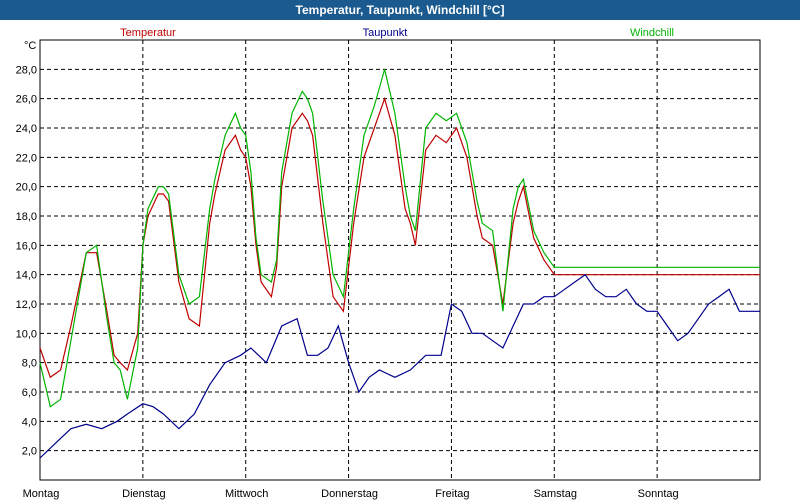 The height and width of the screenshot is (500, 800). I want to click on x-day-name: Sonntag, so click(658, 494).